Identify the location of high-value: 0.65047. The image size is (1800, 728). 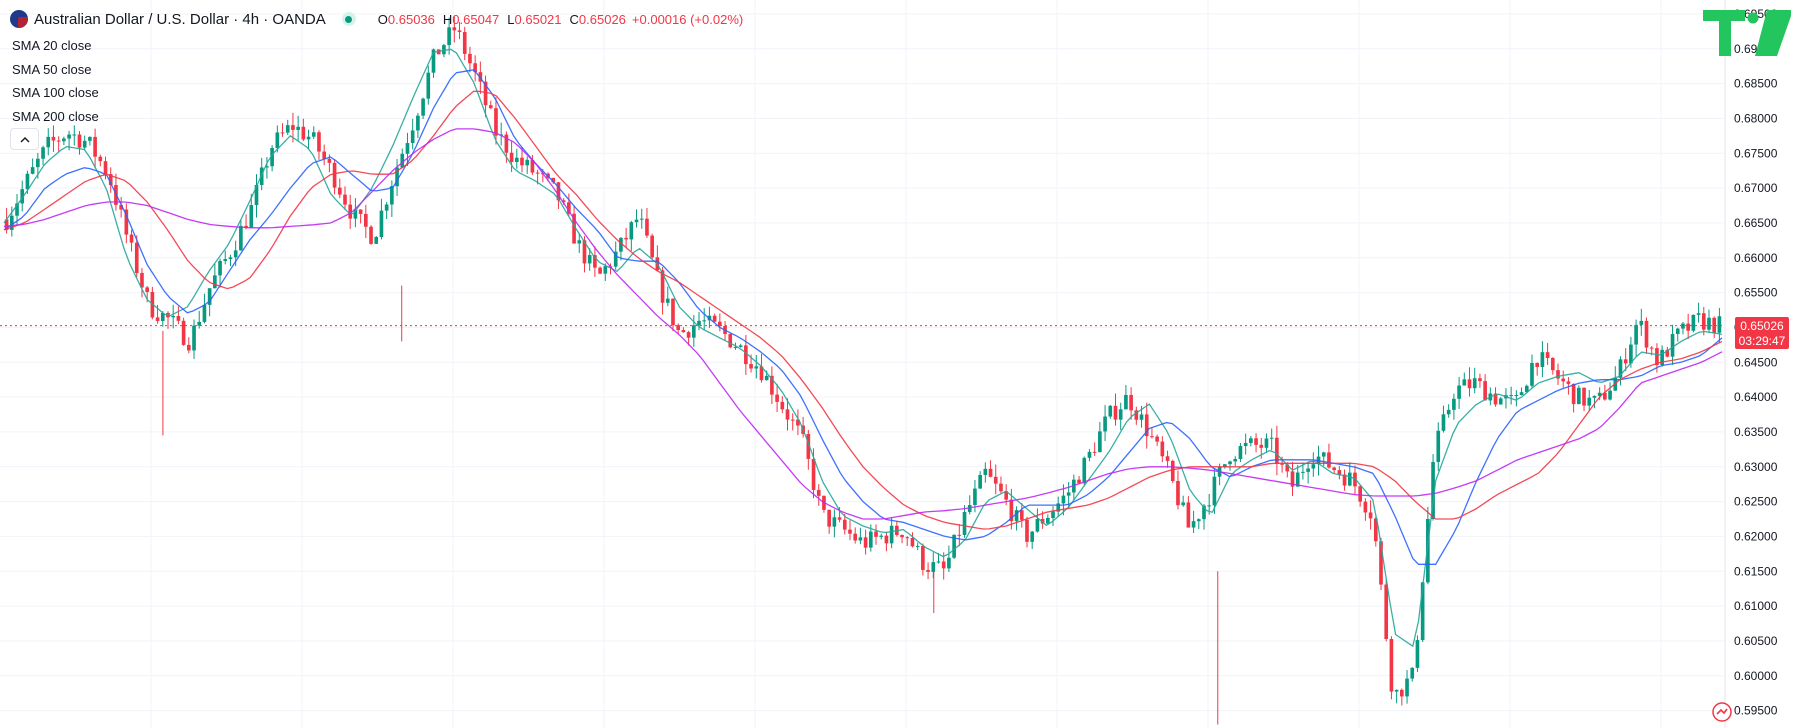
(476, 19).